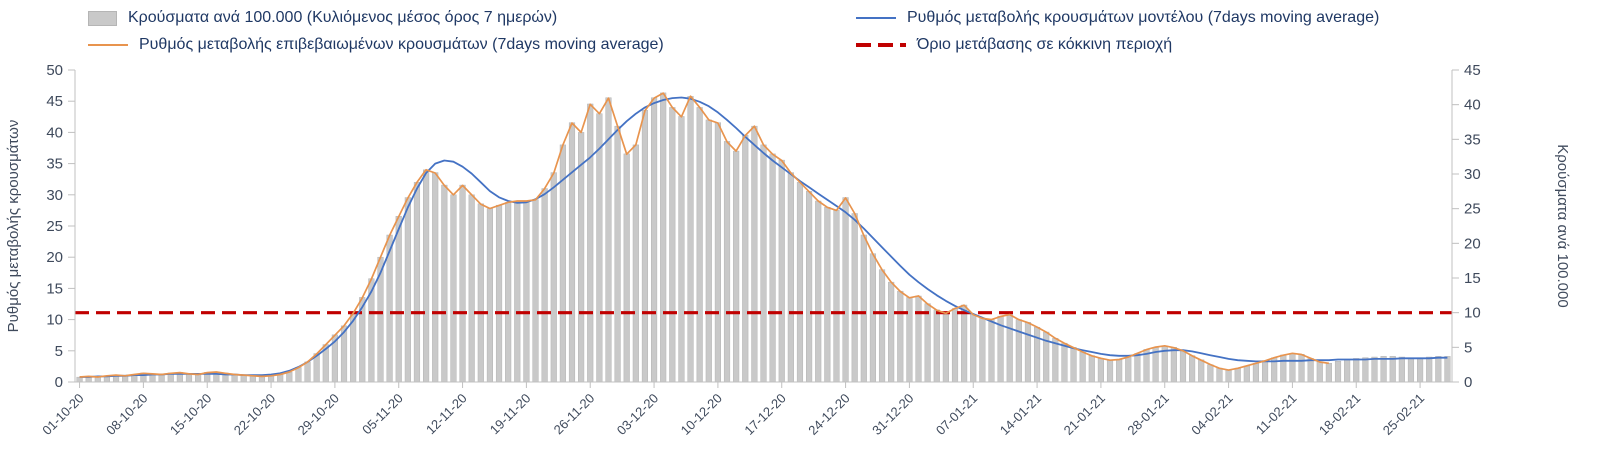 This screenshot has width=1601, height=469. Describe the element at coordinates (574, 414) in the screenshot. I see `svg-text: 26-11-20` at that location.